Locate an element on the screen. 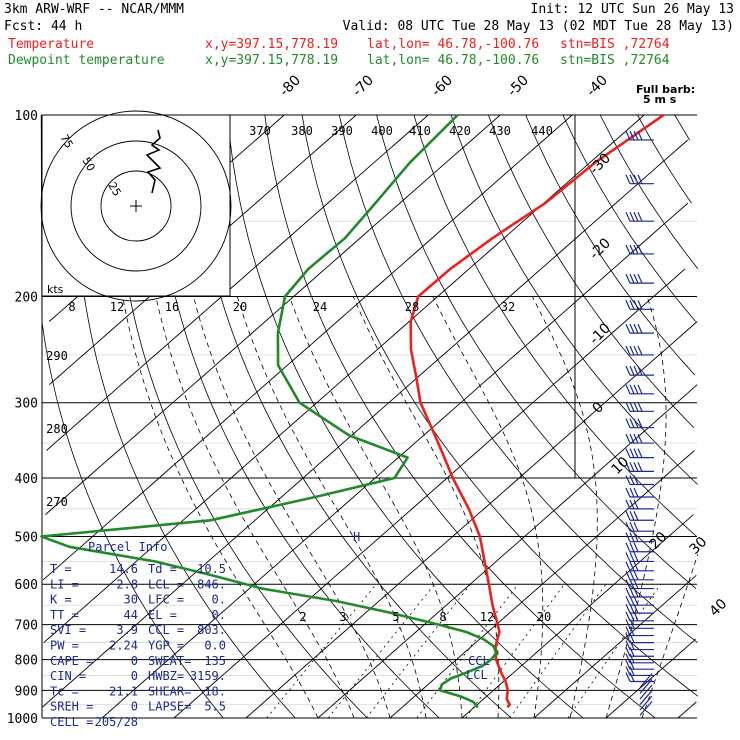 Image resolution: width=740 pixels, height=740 pixels. isotherm-label: -30 is located at coordinates (600, 163).